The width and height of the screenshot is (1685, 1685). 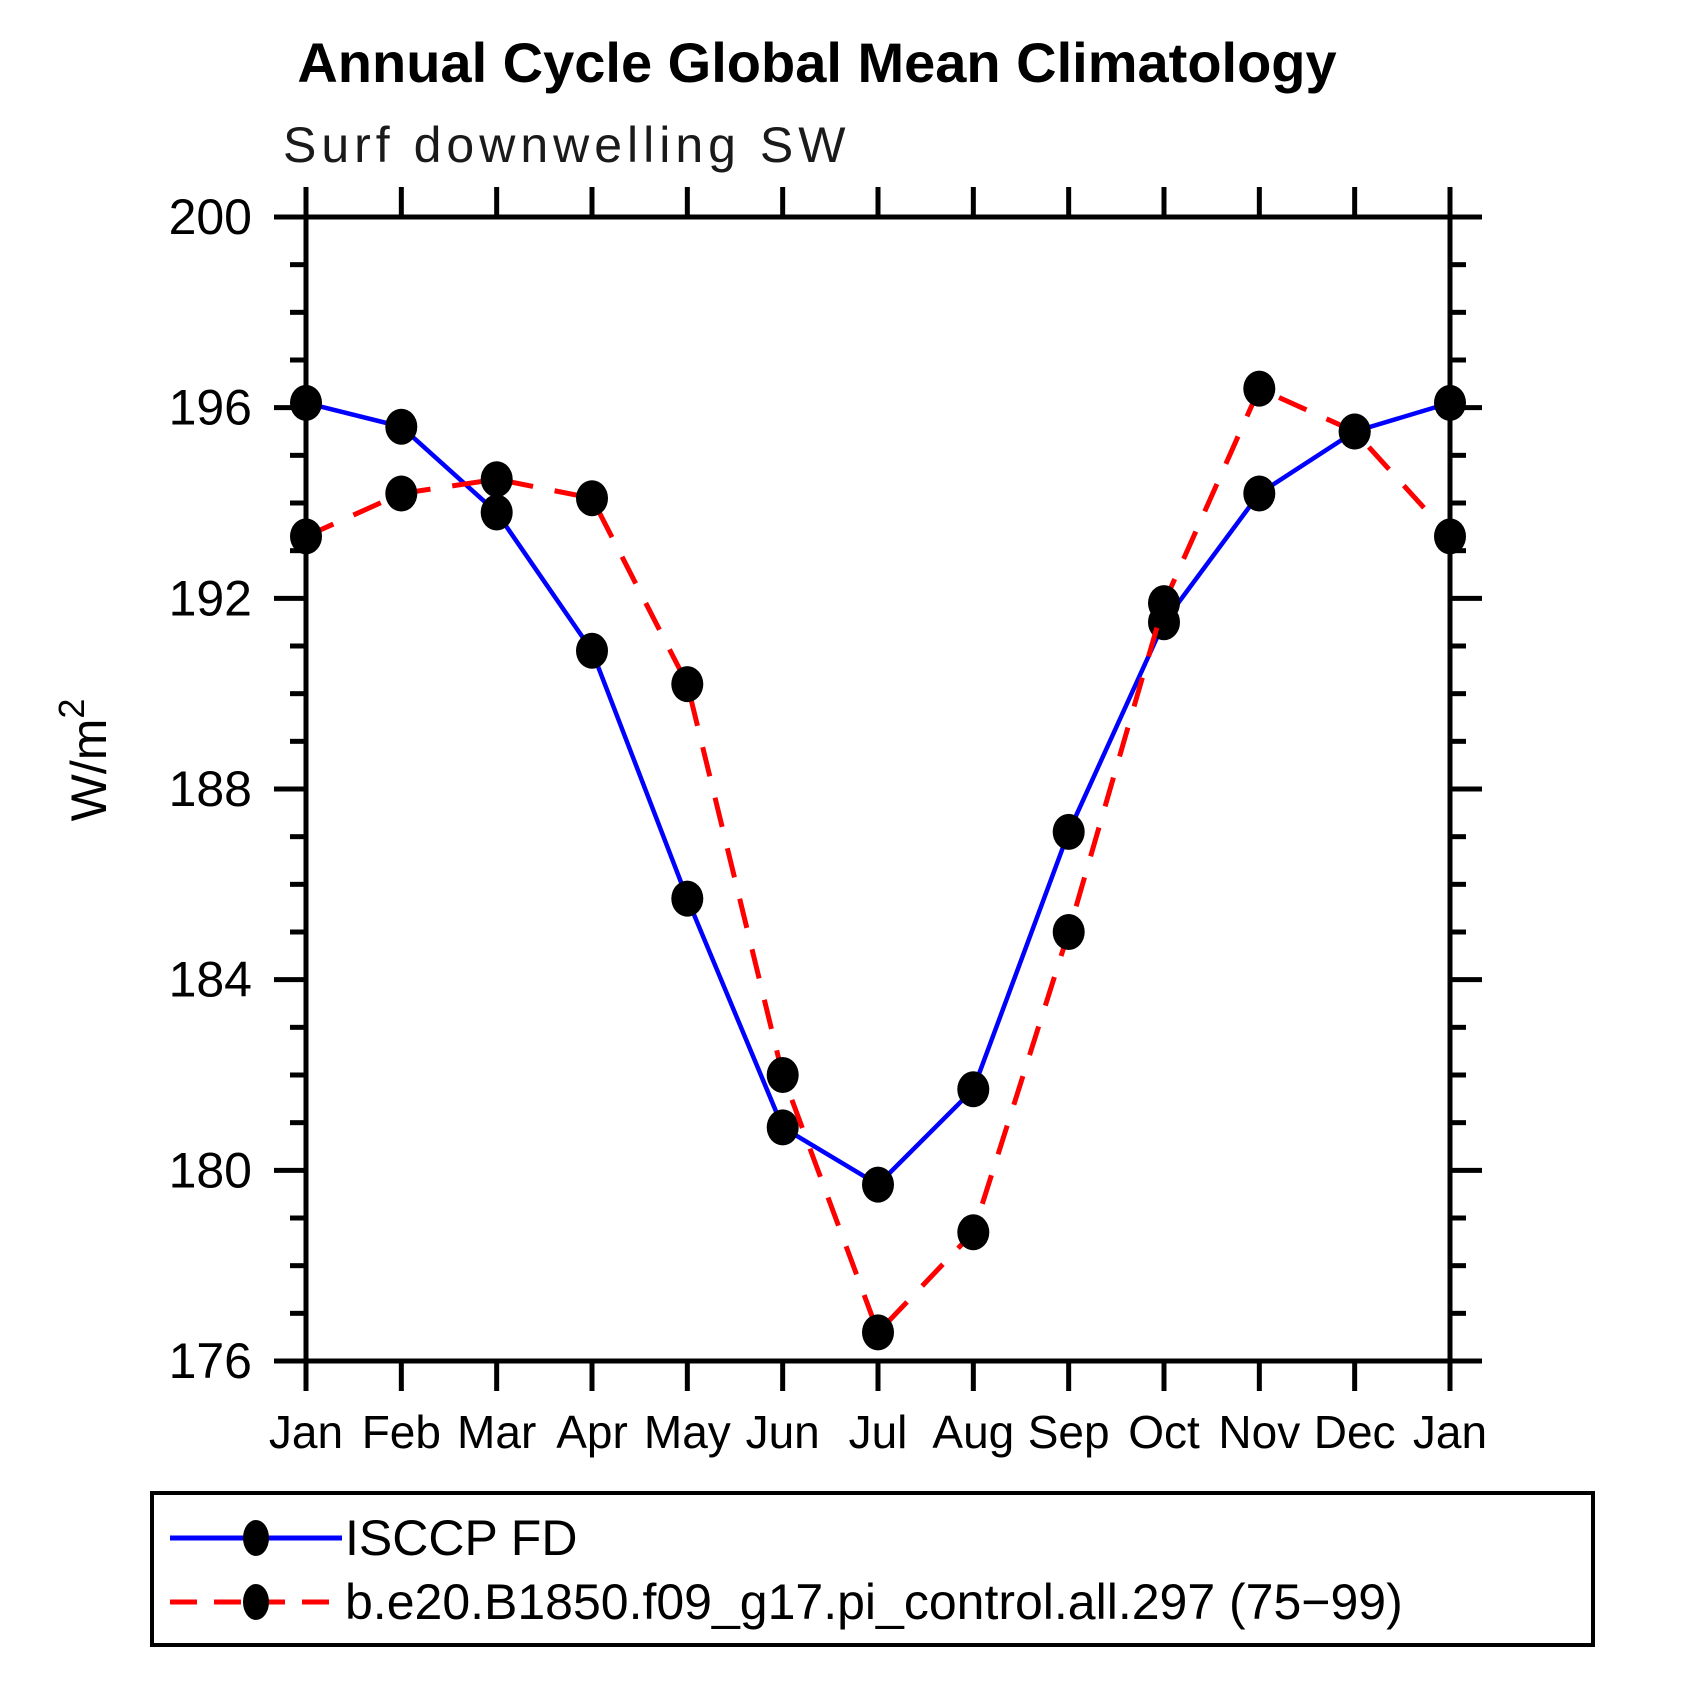 I want to click on x-tick-label: Aug, so click(x=973, y=1432).